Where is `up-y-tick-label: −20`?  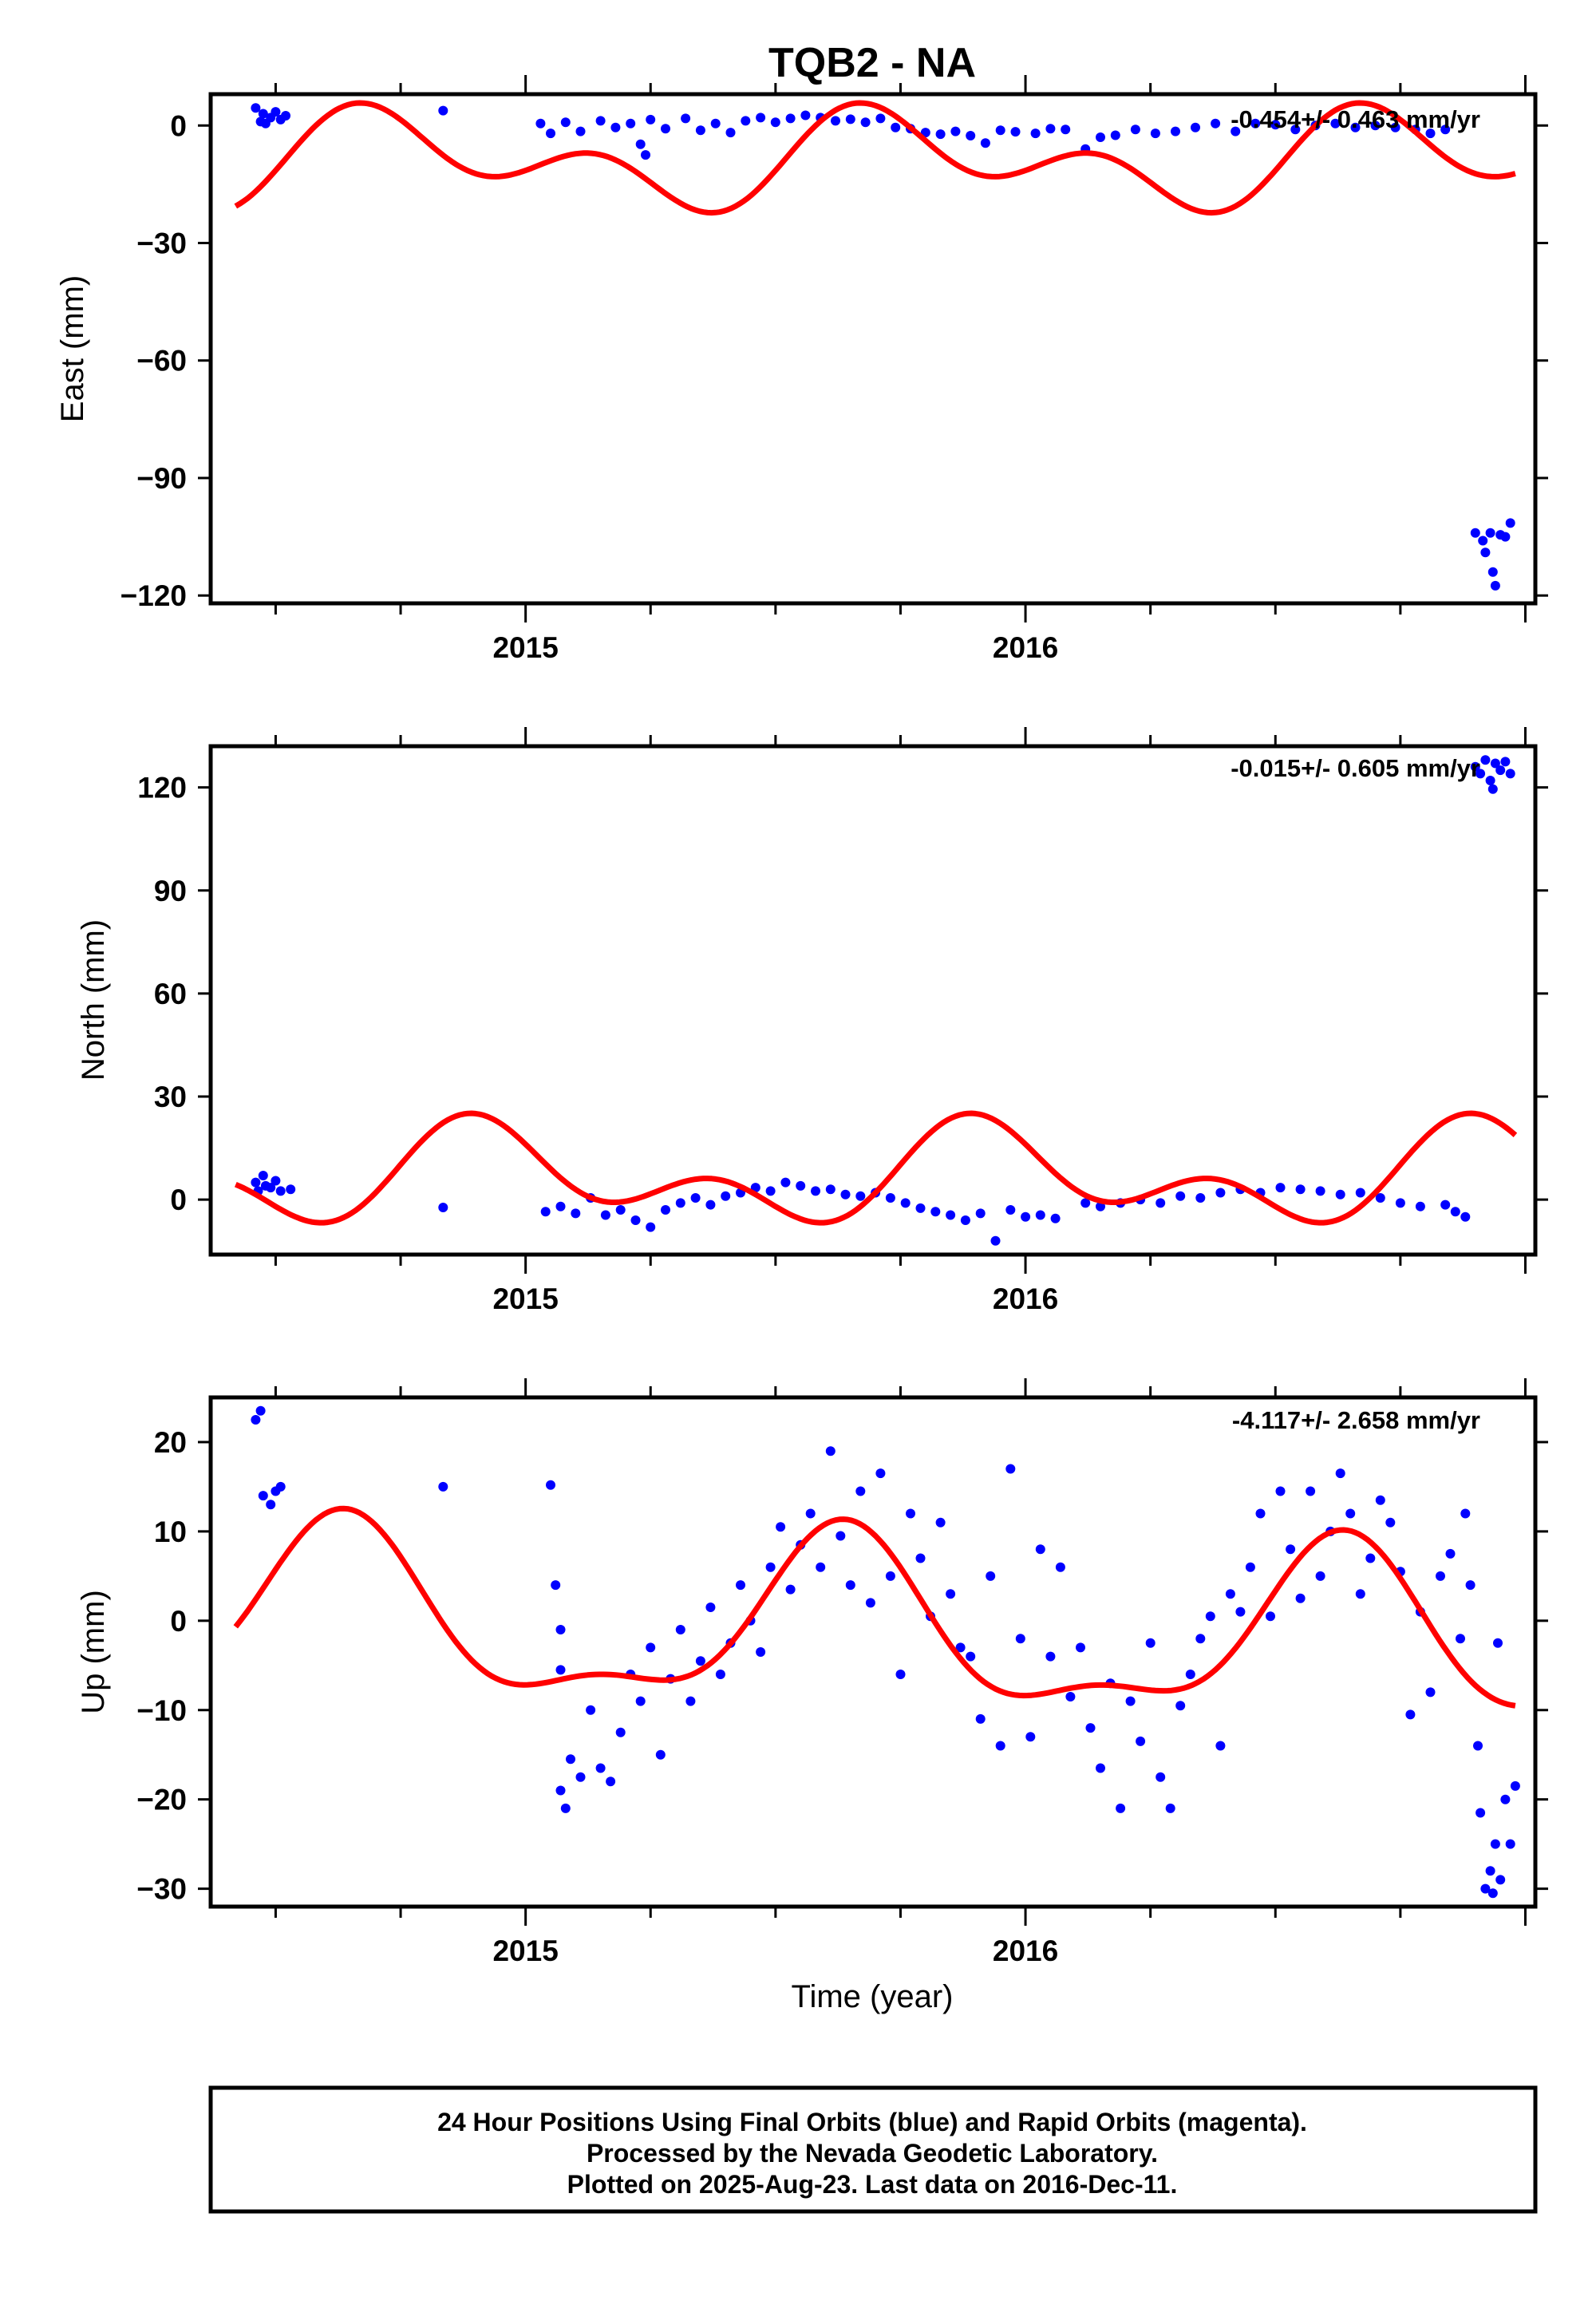 up-y-tick-label: −20 is located at coordinates (161, 1800).